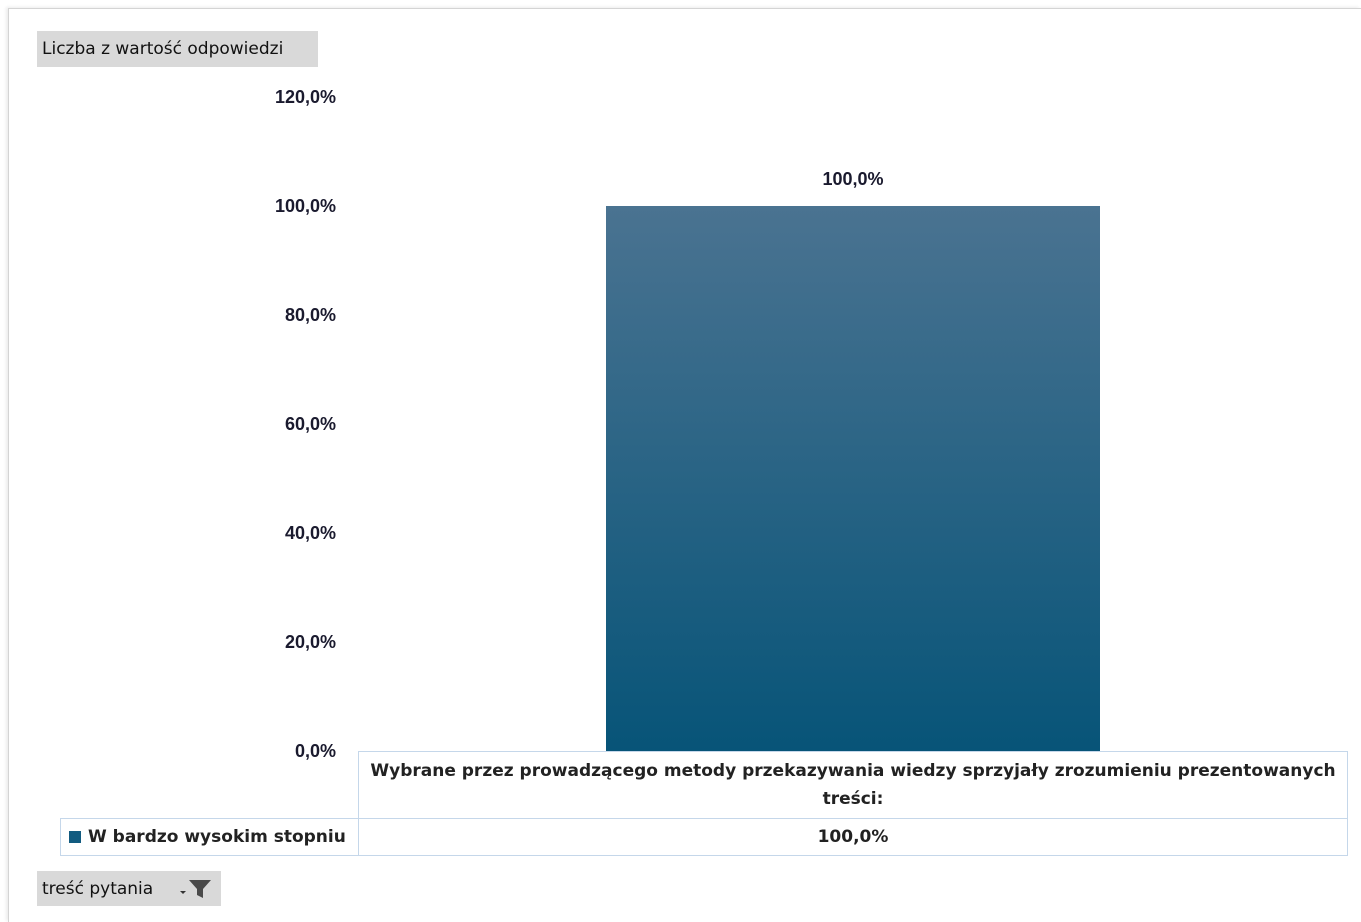  I want to click on data-table-value: 100,0%, so click(853, 837).